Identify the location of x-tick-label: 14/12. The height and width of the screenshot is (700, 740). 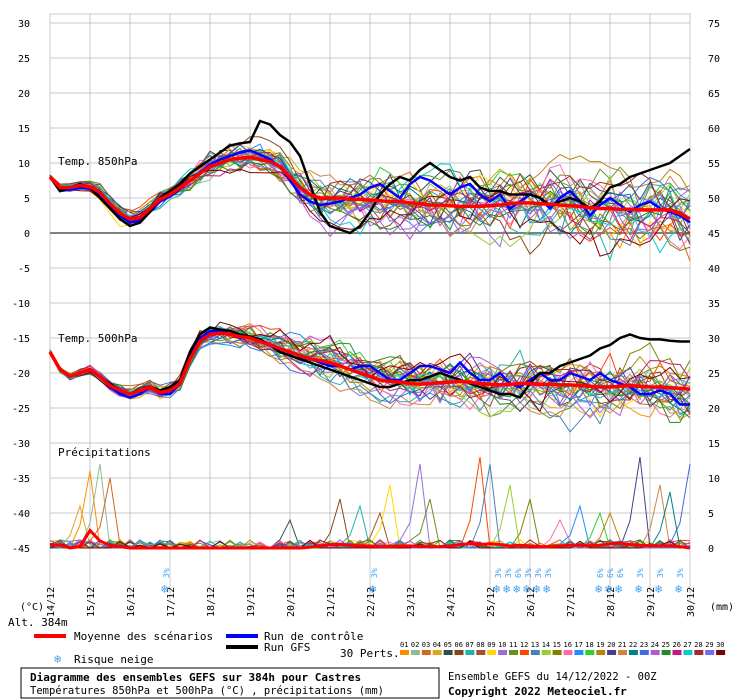
(51, 602).